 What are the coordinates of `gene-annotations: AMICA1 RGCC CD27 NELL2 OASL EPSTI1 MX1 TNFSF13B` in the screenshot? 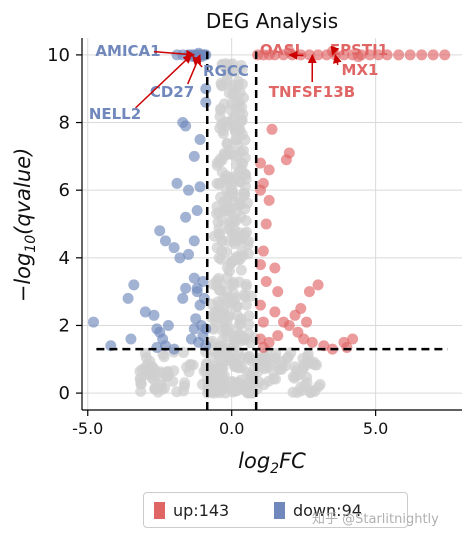 It's located at (238, 82).